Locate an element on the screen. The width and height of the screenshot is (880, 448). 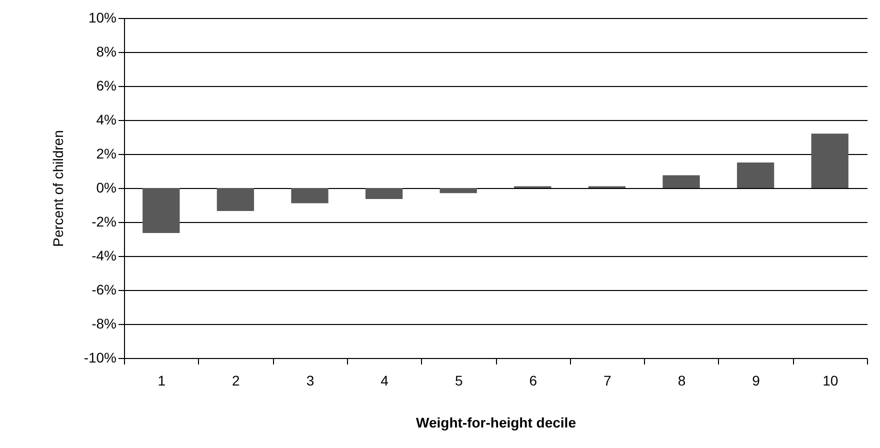
y-tick-label: 4% is located at coordinates (106, 120).